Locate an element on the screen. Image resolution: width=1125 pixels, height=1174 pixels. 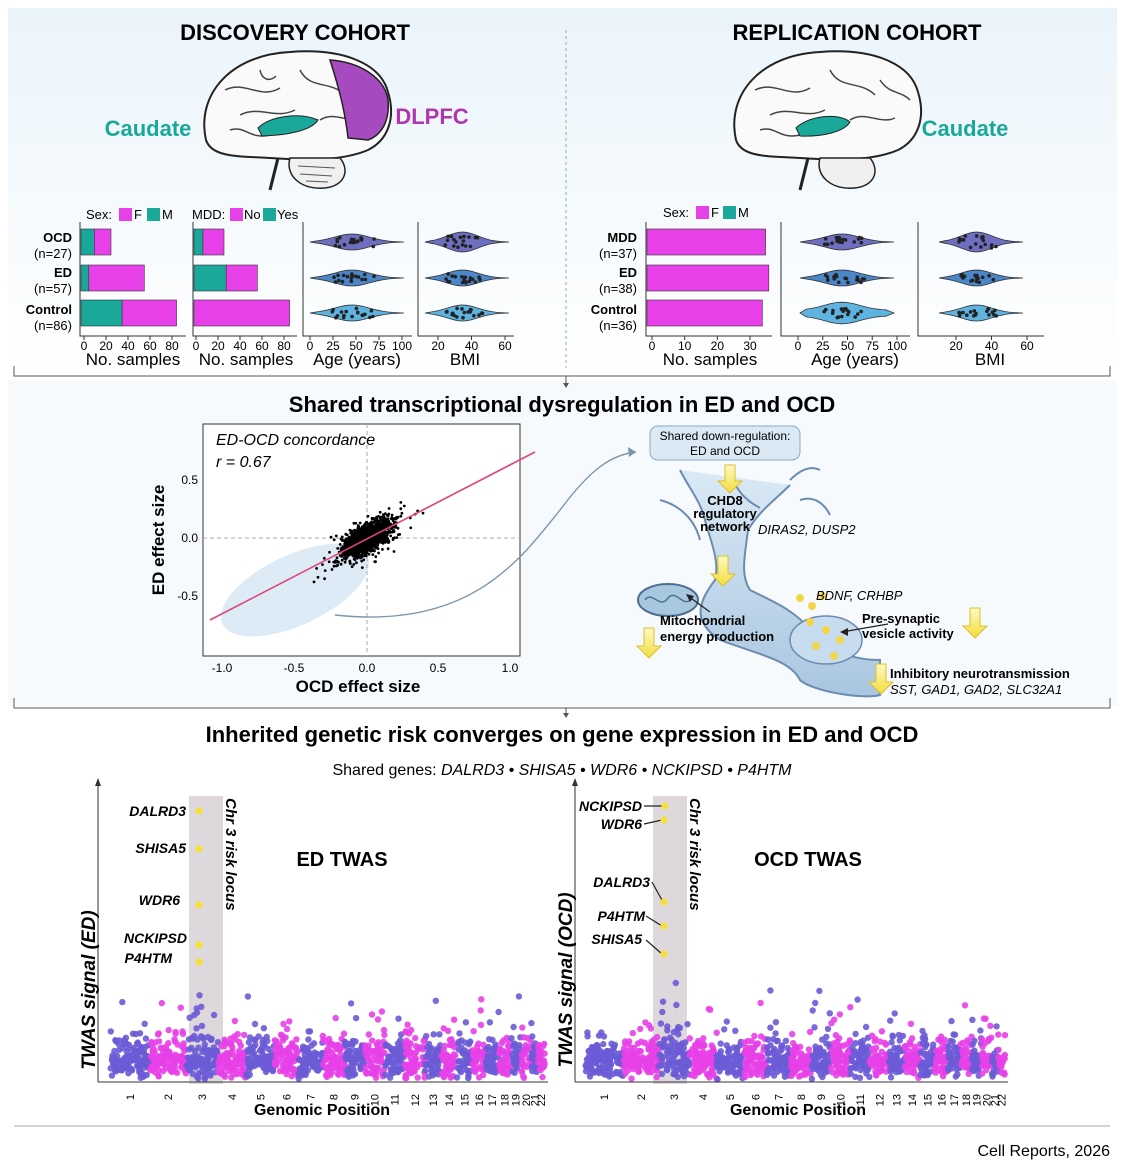
chromosome-label: 11 is located at coordinates (396, 1099).